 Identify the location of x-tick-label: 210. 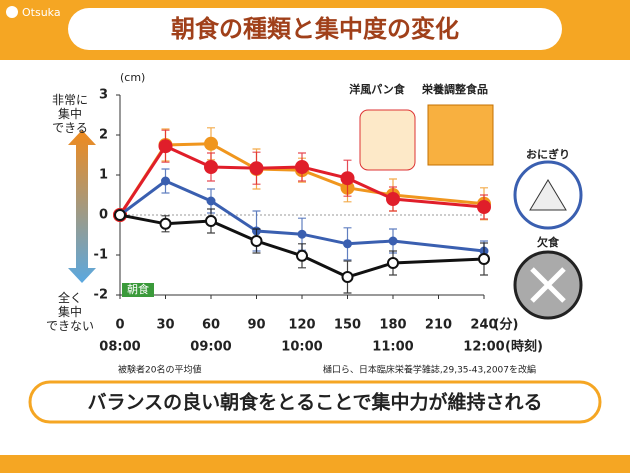
(438, 325).